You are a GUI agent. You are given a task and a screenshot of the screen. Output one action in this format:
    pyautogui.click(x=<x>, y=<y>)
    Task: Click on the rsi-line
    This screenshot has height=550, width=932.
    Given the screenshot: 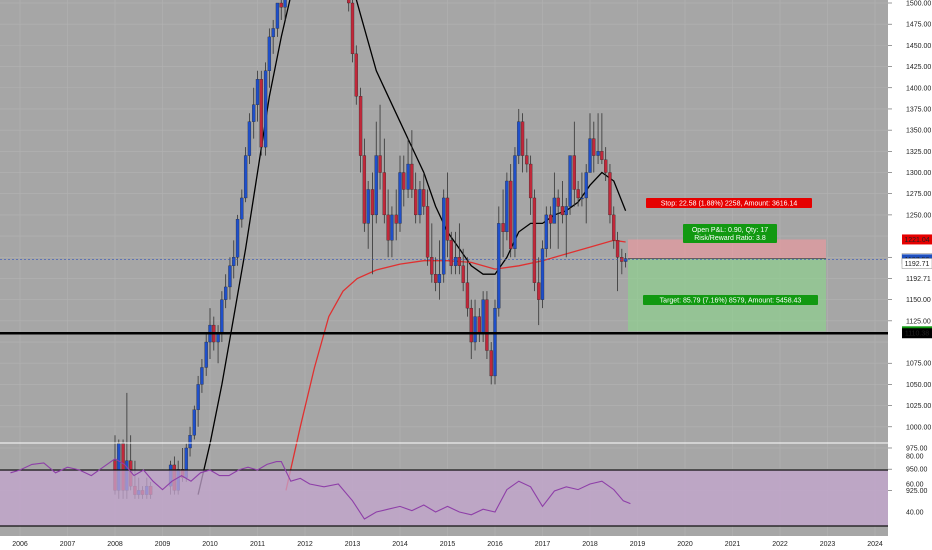 What is the action you would take?
    pyautogui.click(x=320, y=489)
    